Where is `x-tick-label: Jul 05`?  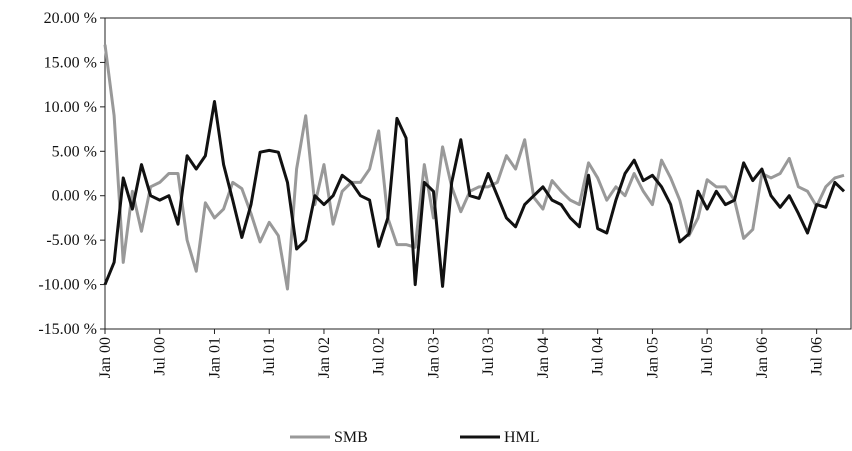
x-tick-label: Jul 05 is located at coordinates (707, 356).